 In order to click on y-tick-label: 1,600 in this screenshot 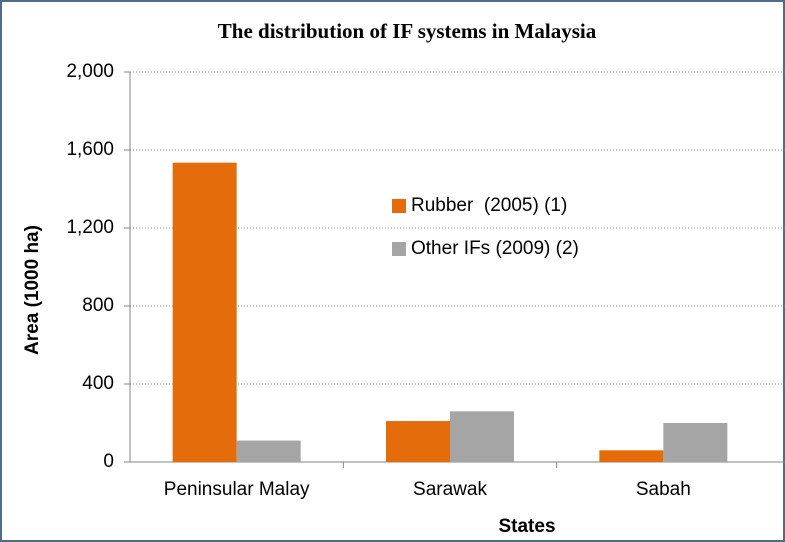, I will do `click(90, 149)`.